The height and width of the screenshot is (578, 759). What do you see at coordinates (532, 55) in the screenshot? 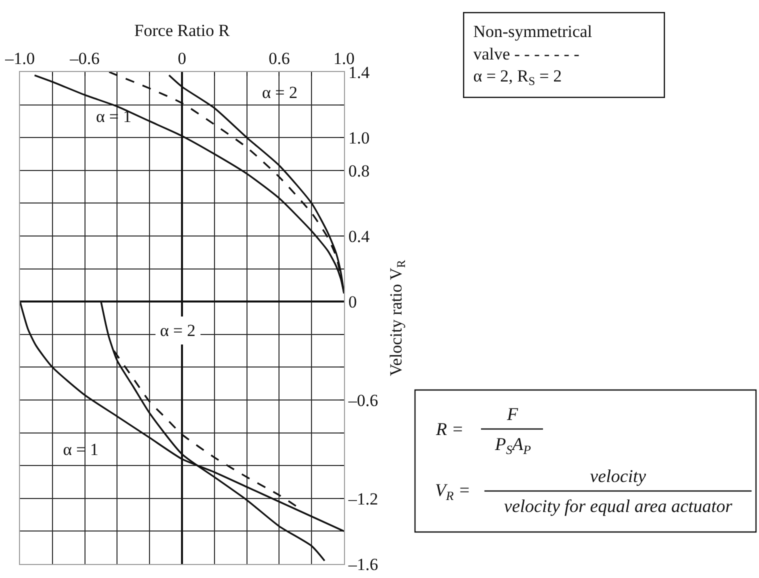
I see `text: Non-symmetrical valve - - - - - - - α = 2, R$_{S}$ = 2` at bounding box center [532, 55].